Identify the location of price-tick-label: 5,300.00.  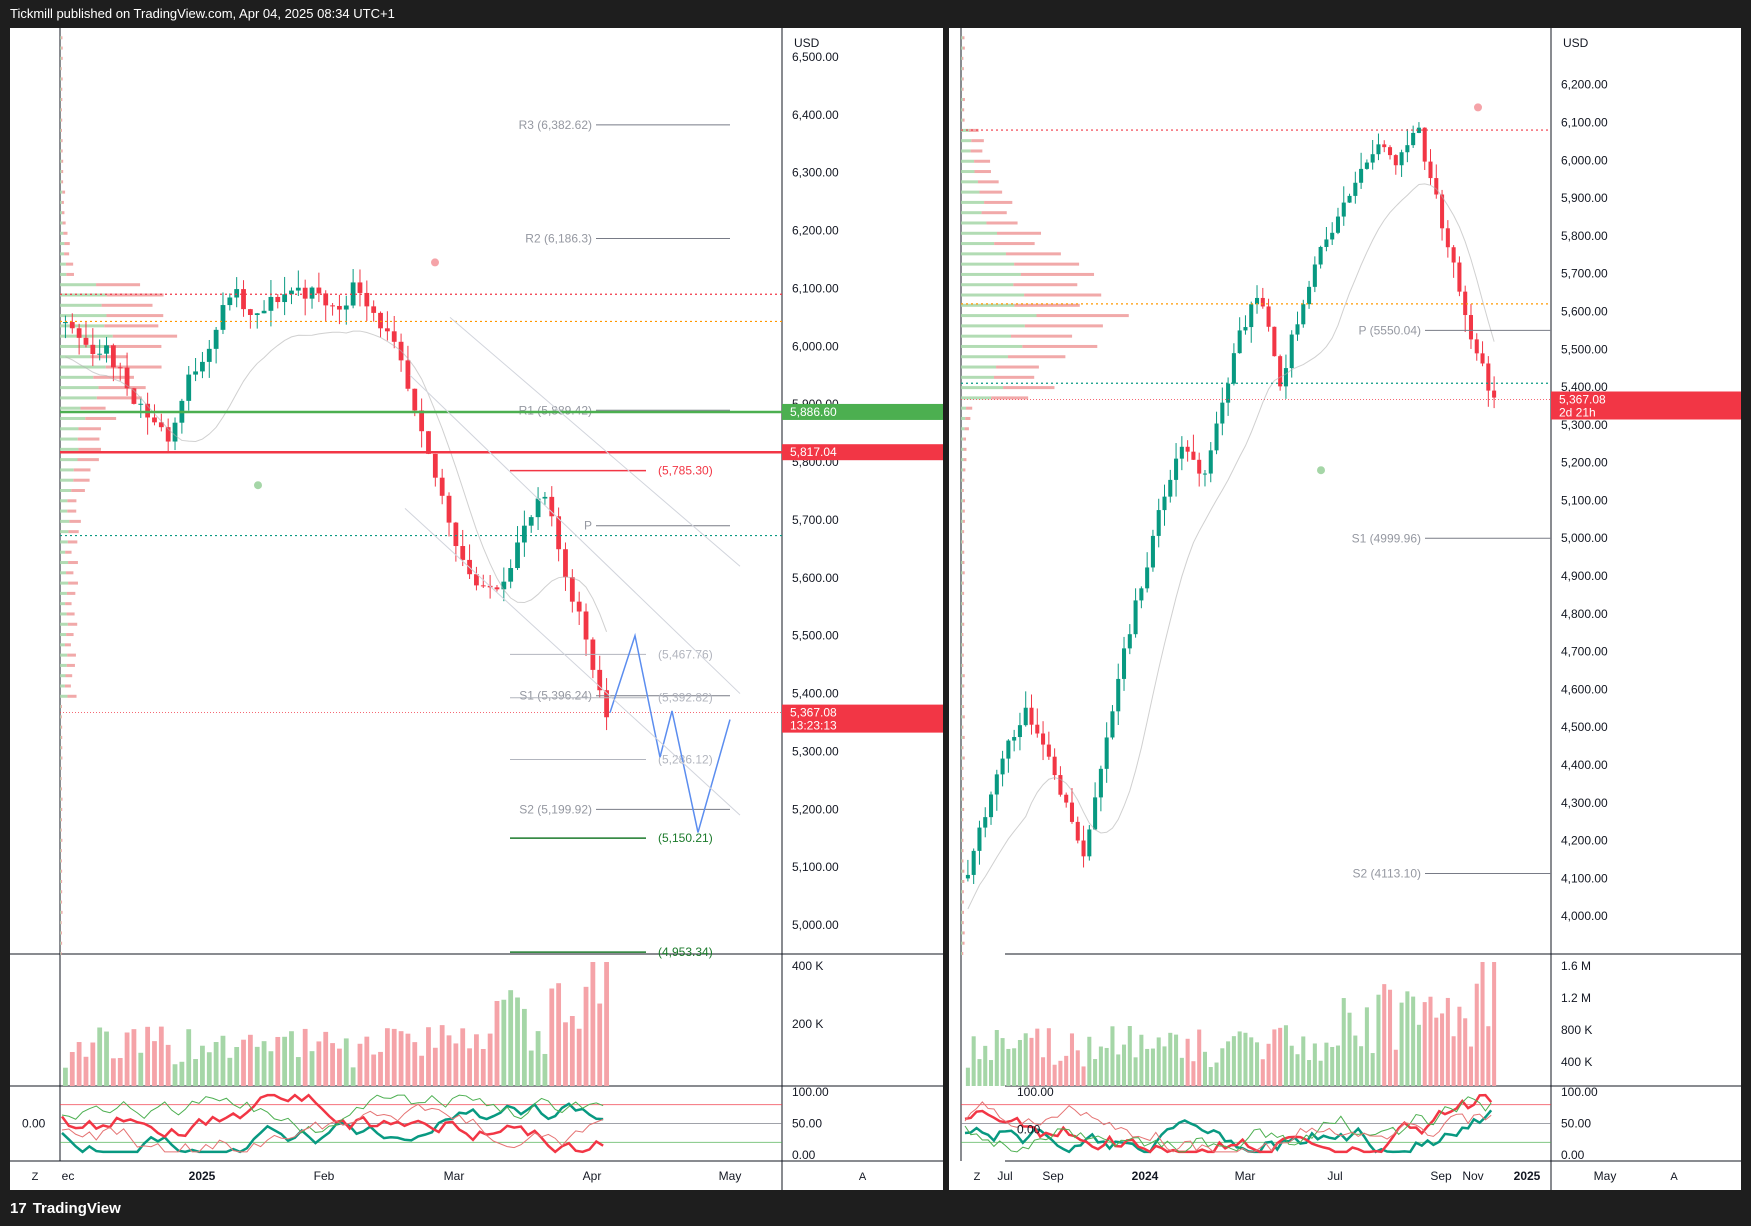
(815, 751).